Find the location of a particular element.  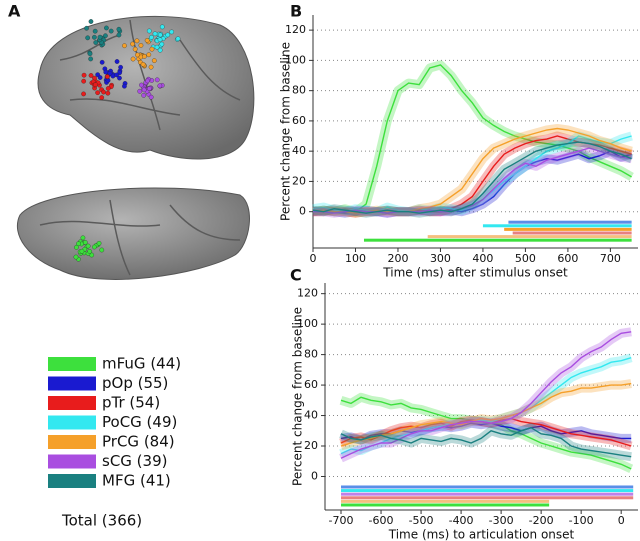

x-tick-label: 200 is located at coordinates (397, 258).